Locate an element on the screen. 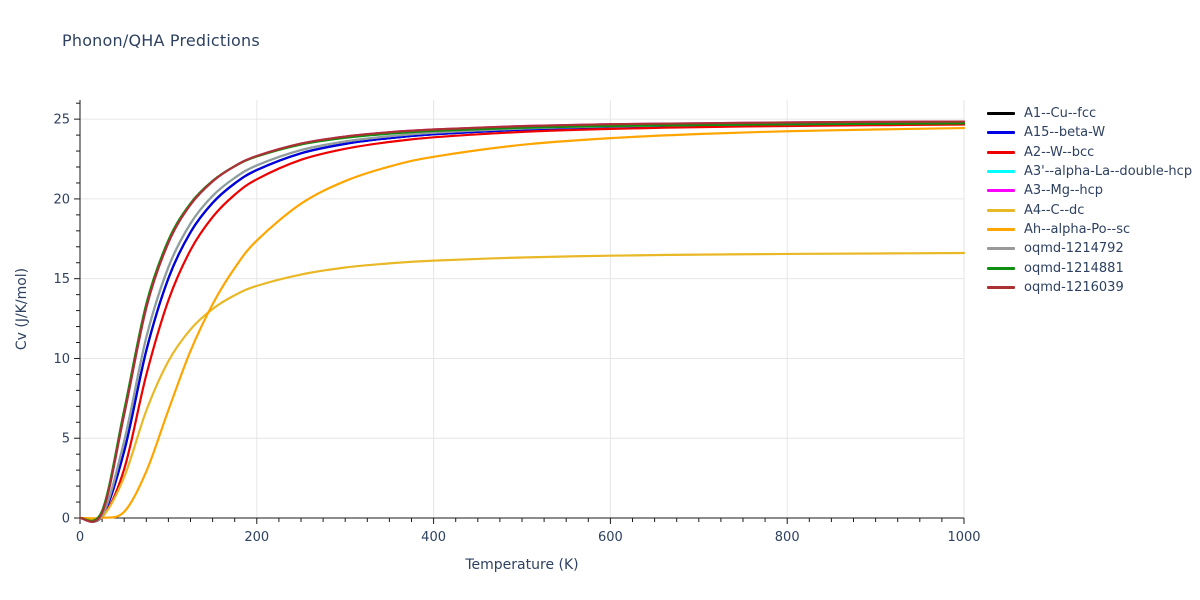 The width and height of the screenshot is (1200, 600). legend-item: oqmd-1214881 is located at coordinates (1089, 267).